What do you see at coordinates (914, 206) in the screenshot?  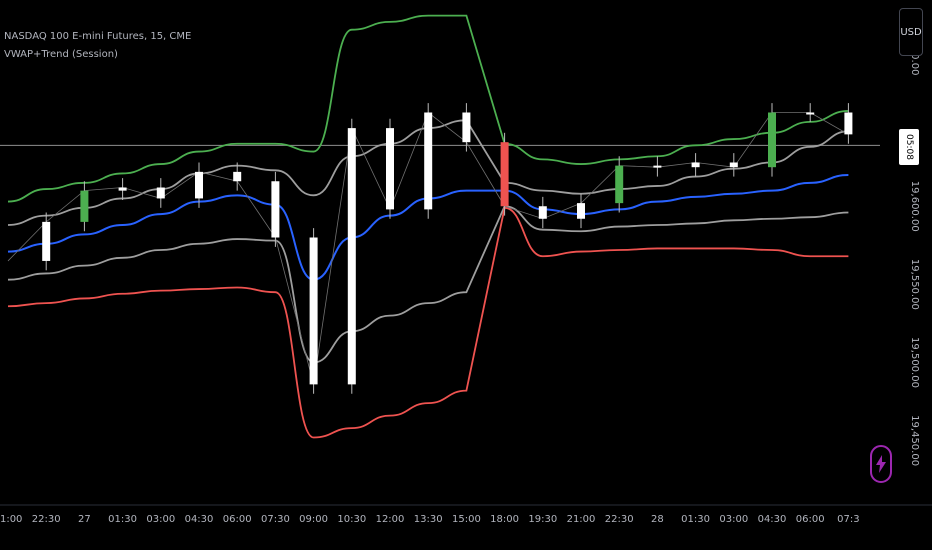 I see `y-tick-label: 19,600.00` at bounding box center [914, 206].